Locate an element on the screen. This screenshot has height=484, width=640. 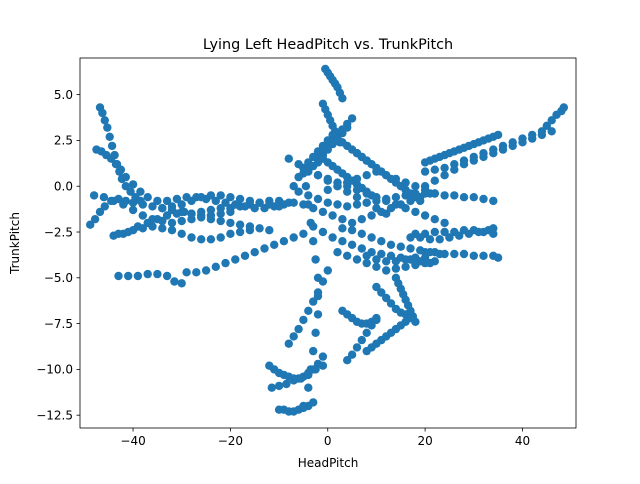
x-tick-label: 40 is located at coordinates (522, 441).